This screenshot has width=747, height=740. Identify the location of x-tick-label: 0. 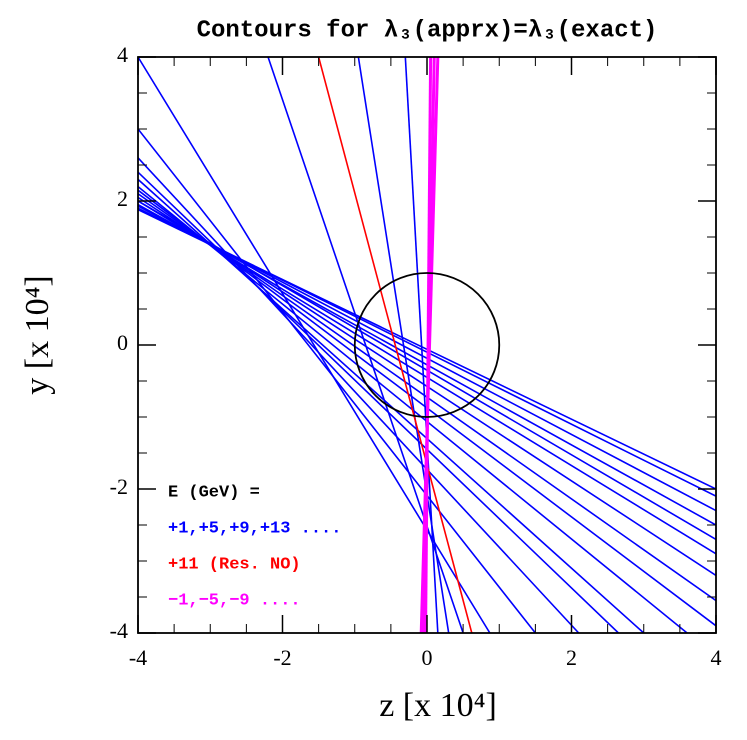
(427, 657).